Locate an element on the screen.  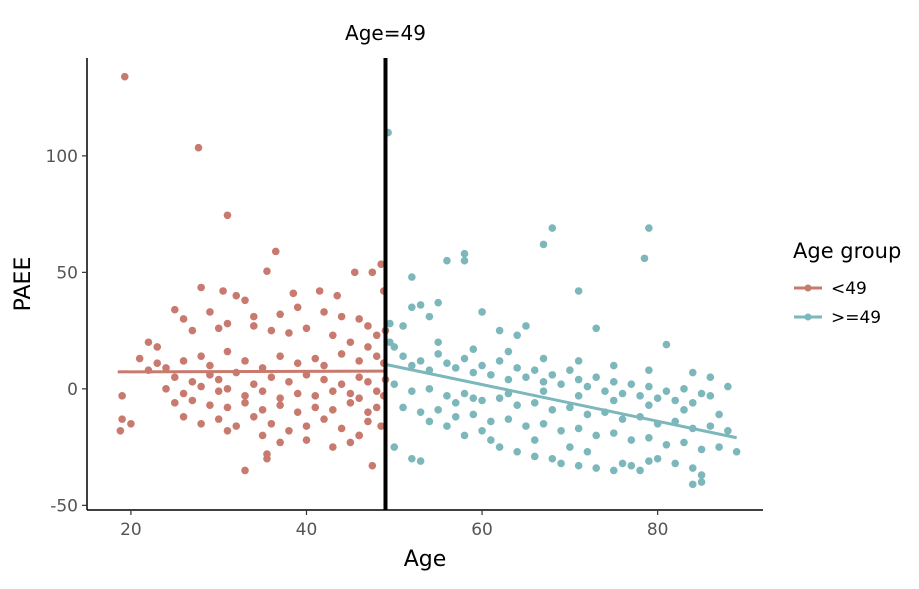
y-axis-ticks: -50 0 50 100 is located at coordinates (66, 331).